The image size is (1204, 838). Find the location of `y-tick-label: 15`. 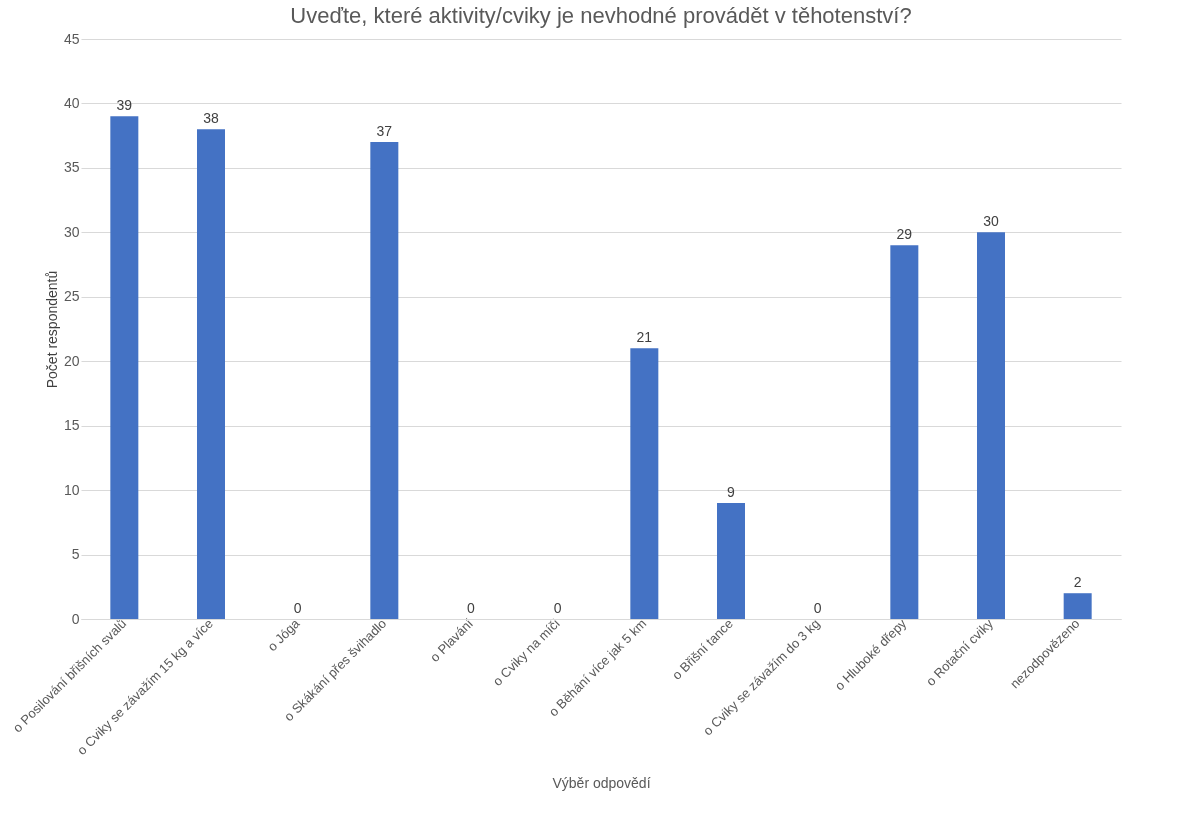

y-tick-label: 15 is located at coordinates (71, 425).